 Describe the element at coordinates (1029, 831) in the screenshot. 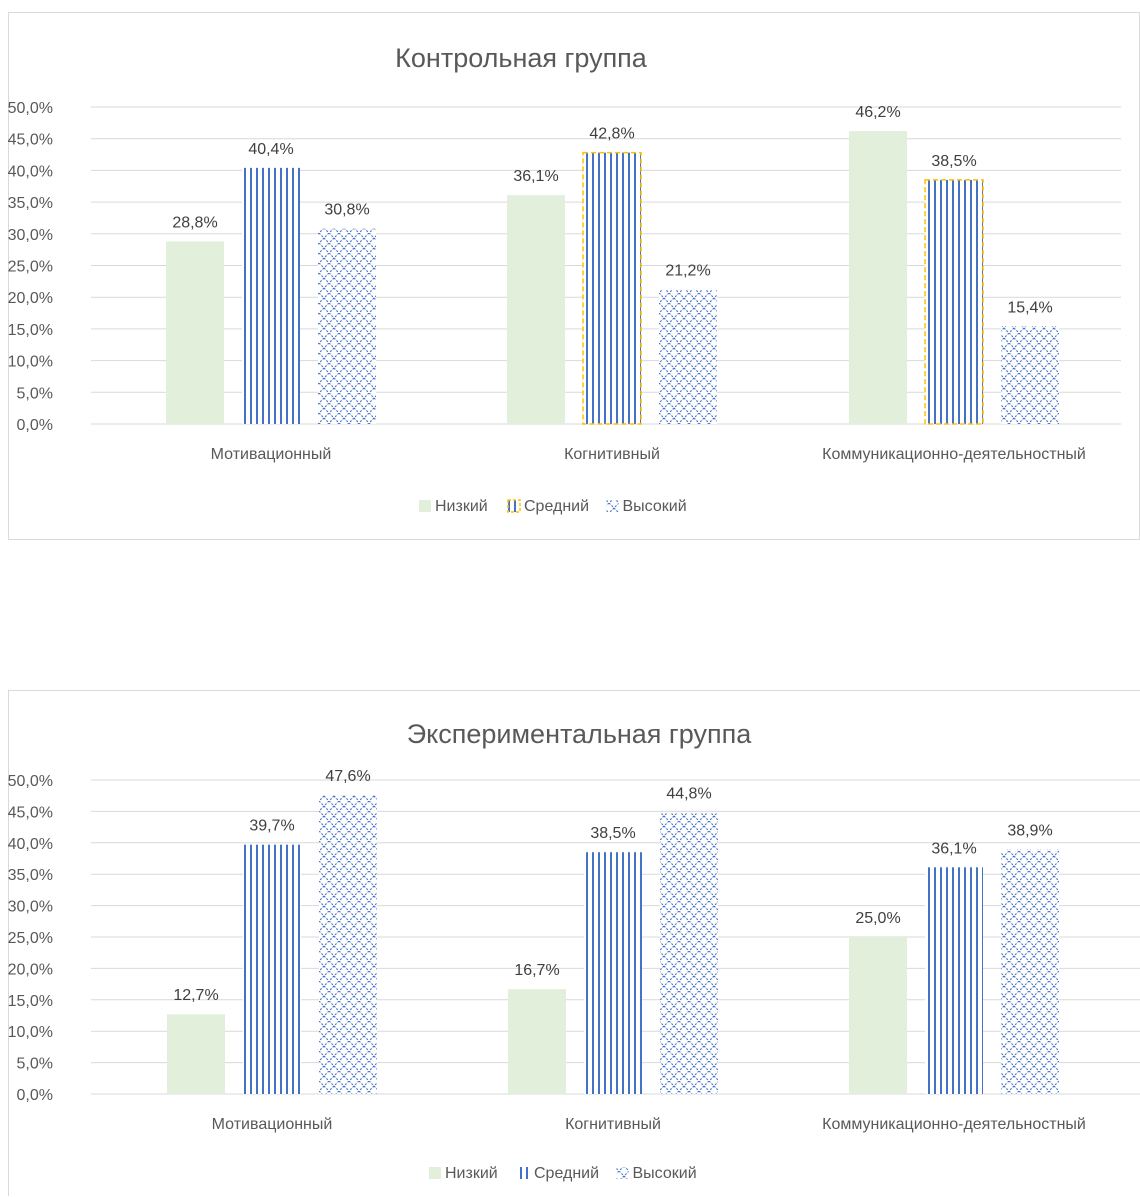

I see `data-label: 38,9%` at that location.